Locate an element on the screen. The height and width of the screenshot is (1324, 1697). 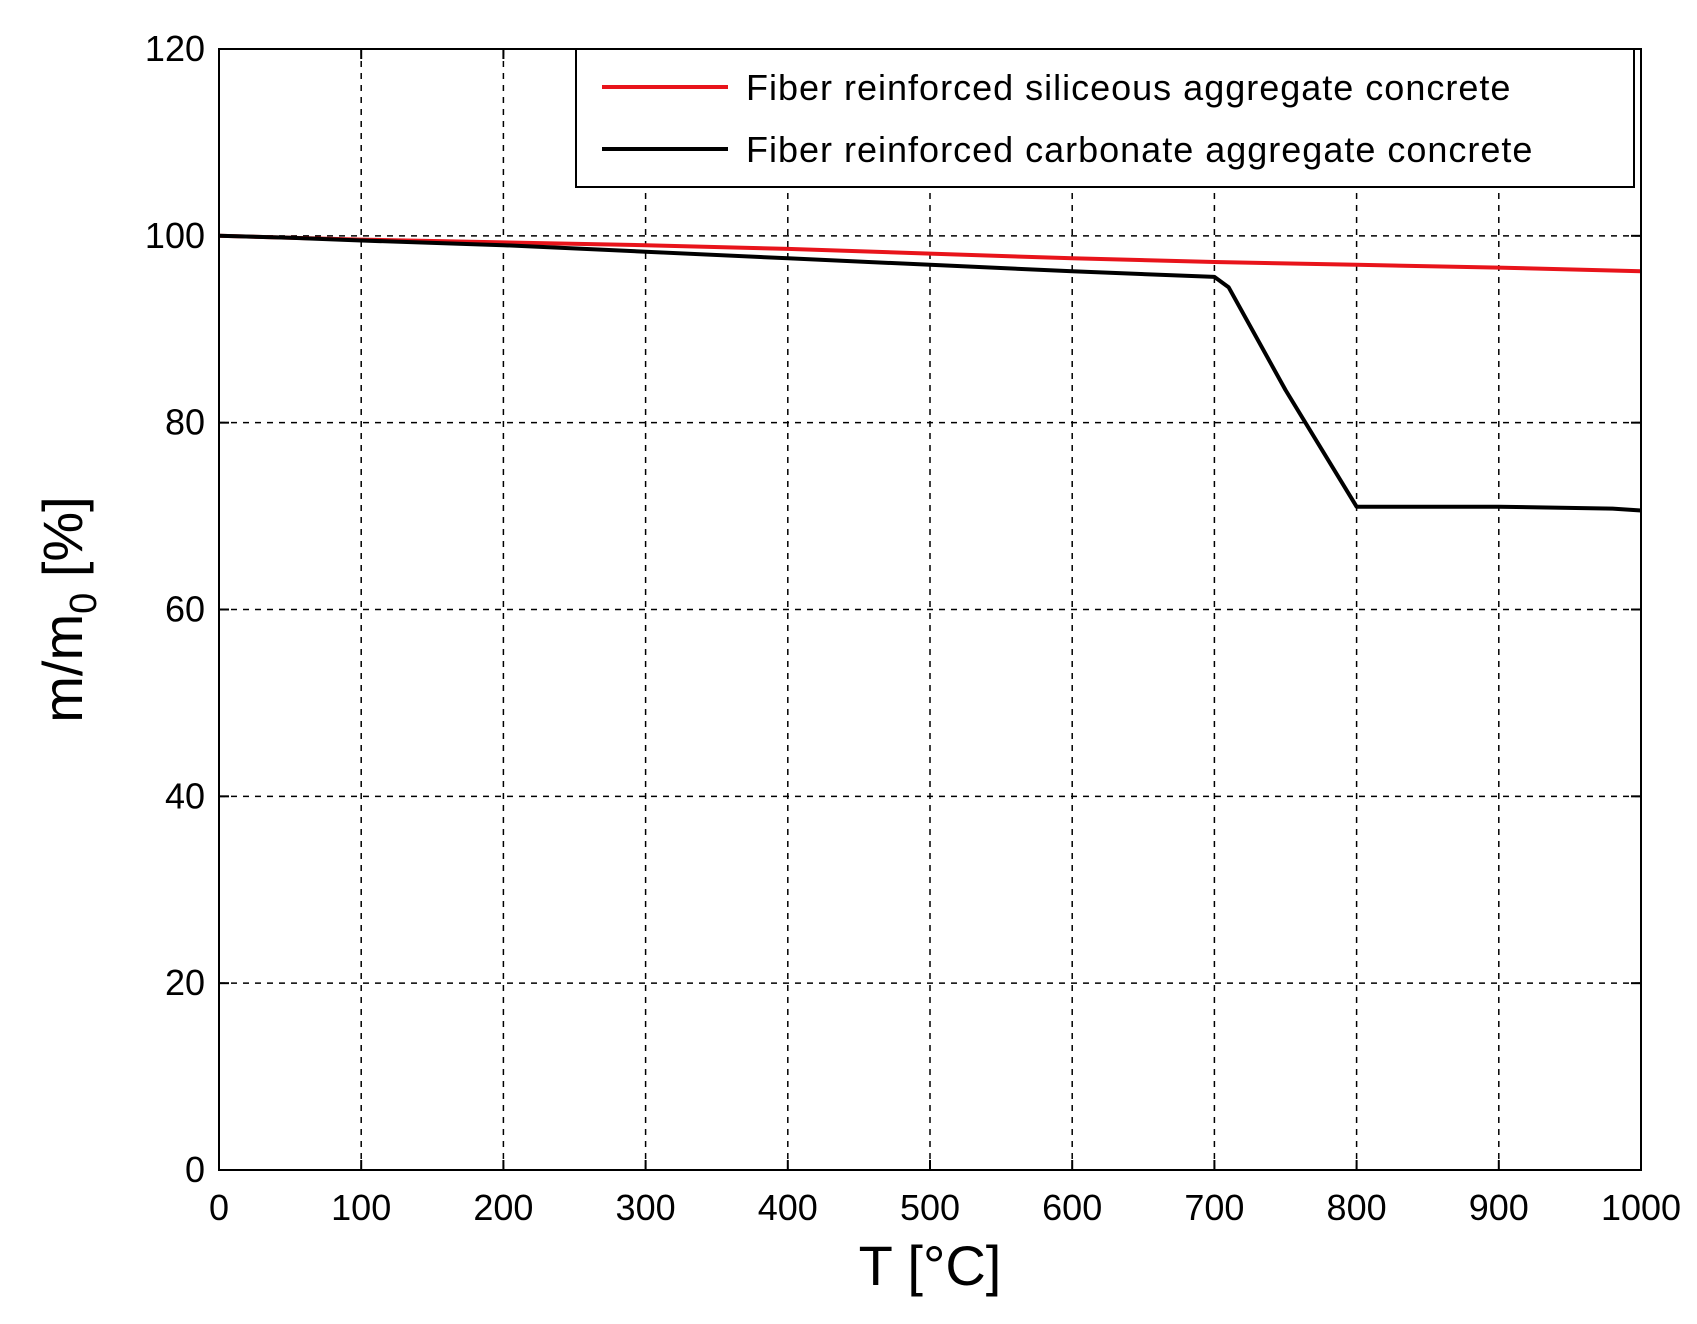
x-tick-label: 900 is located at coordinates (1499, 1207).